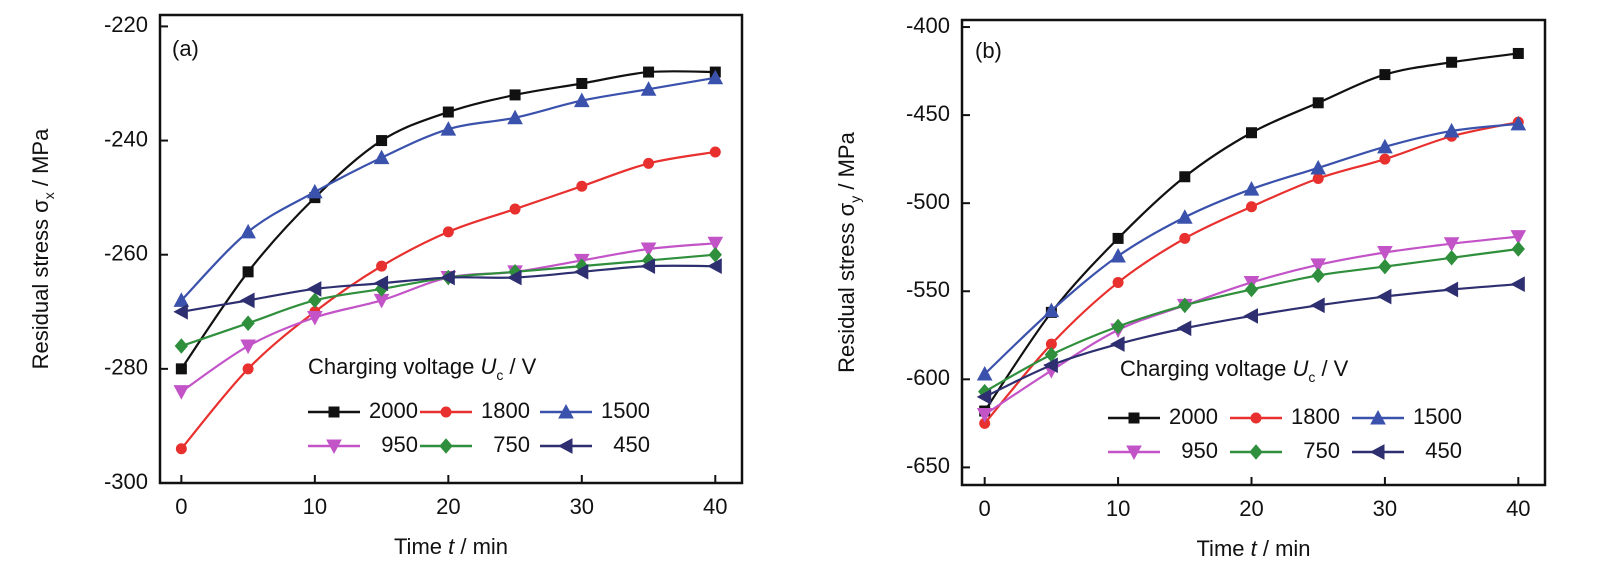 The width and height of the screenshot is (1606, 586). I want to click on x-tick-label: 20, so click(1251, 508).